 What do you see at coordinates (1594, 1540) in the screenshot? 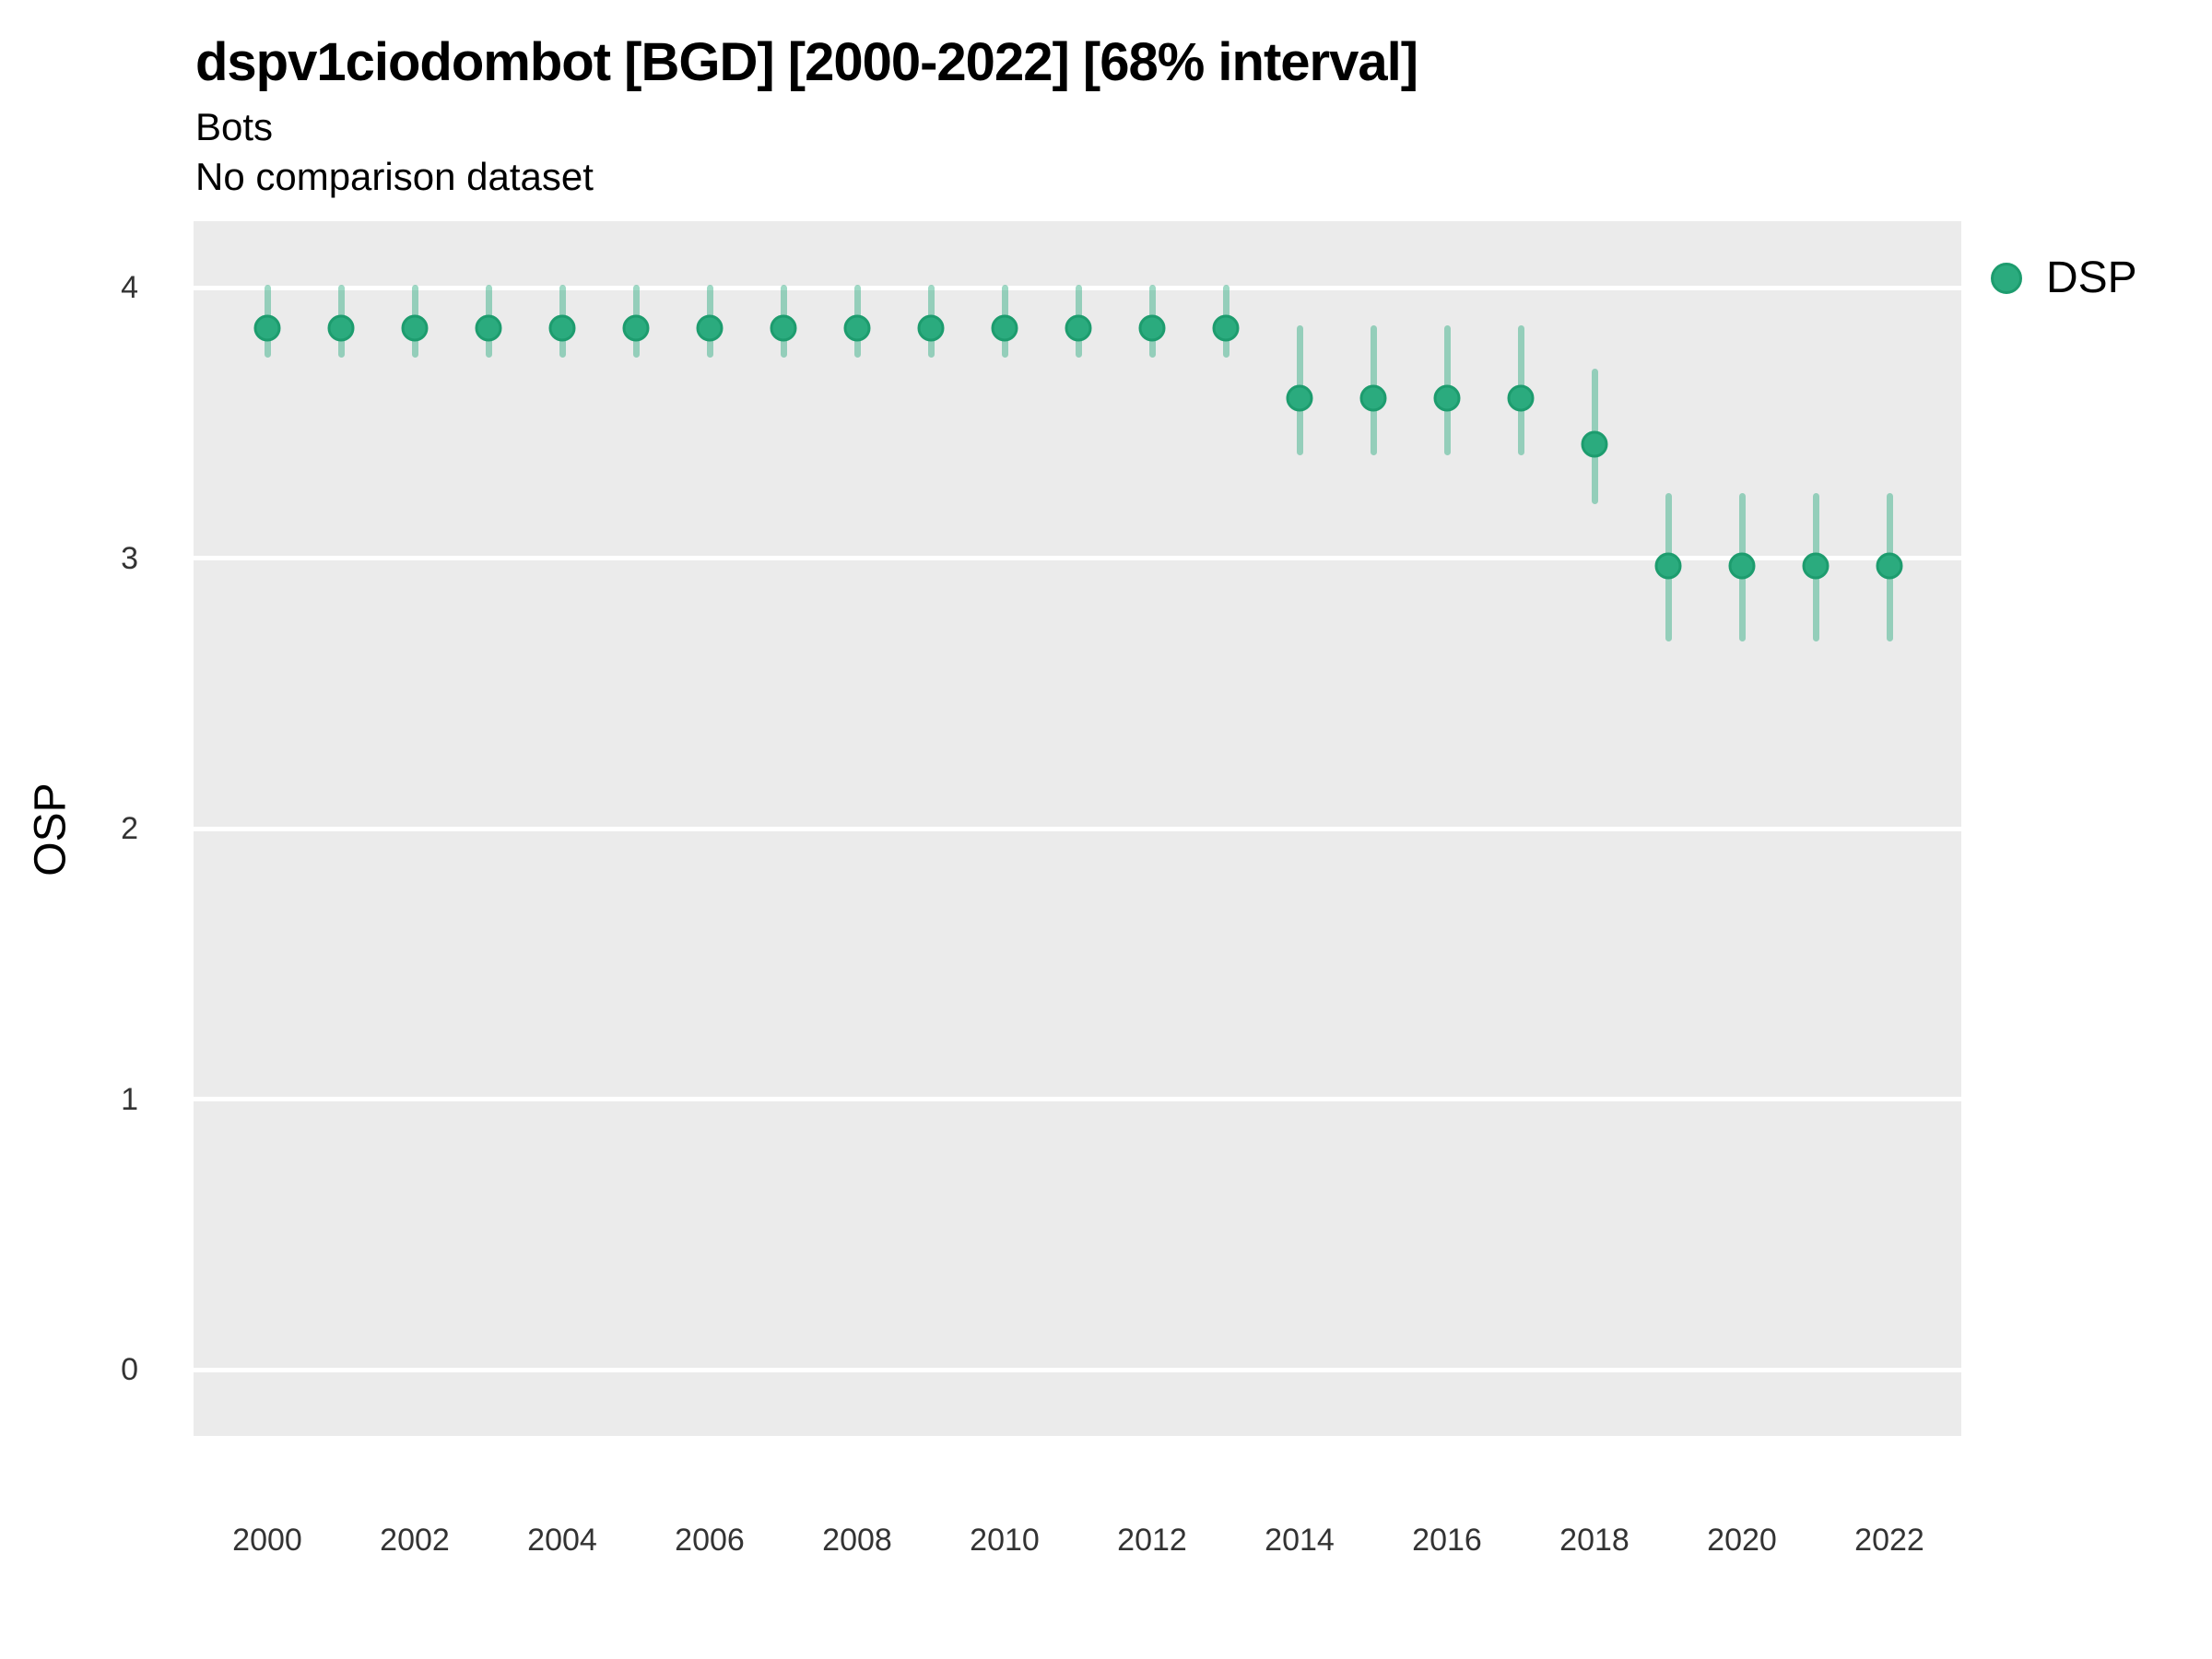
I see `x-tick-label: 2018` at bounding box center [1594, 1540].